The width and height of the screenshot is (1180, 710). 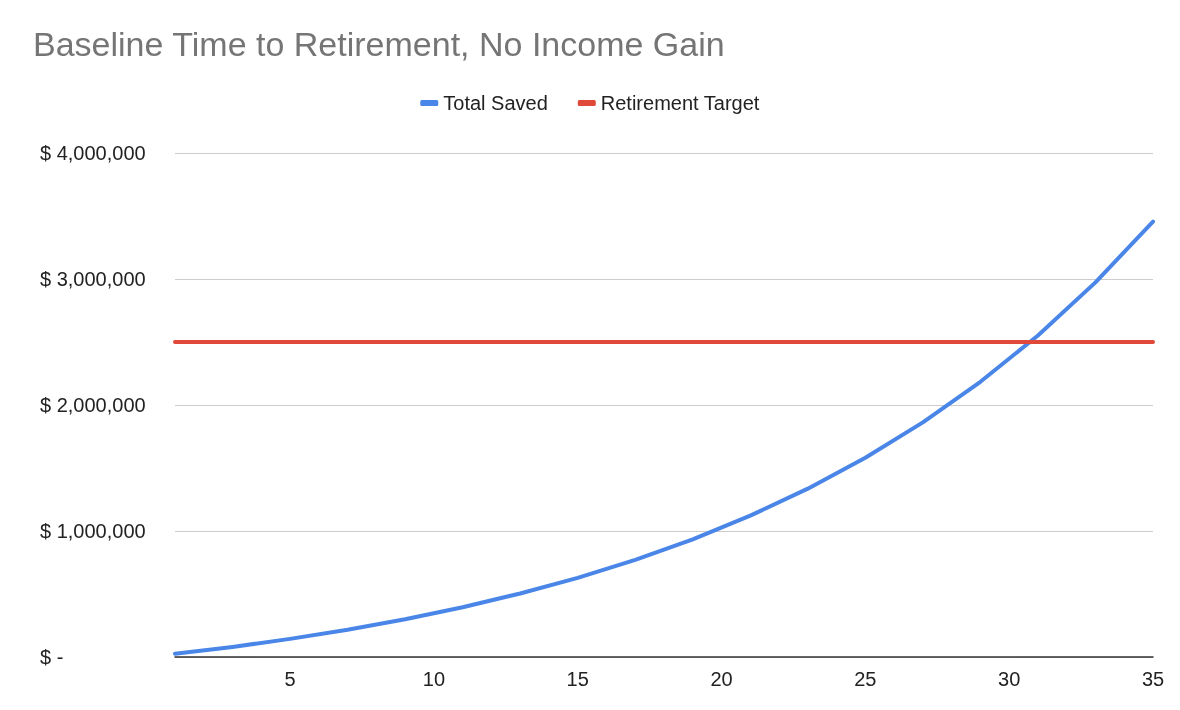 I want to click on y-tick-label: $ 2,000,000, so click(x=93, y=405).